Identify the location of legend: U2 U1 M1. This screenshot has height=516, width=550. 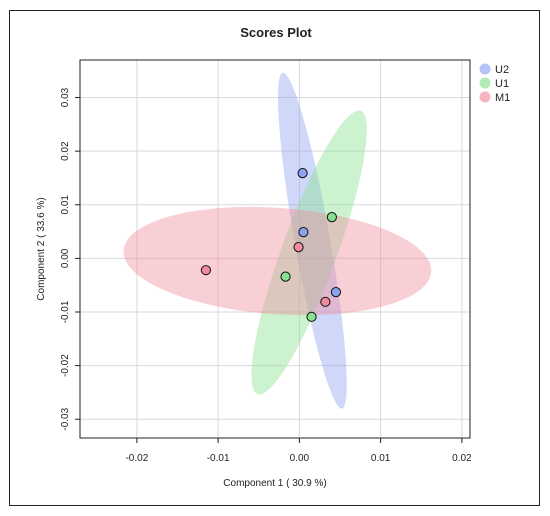
(494, 83).